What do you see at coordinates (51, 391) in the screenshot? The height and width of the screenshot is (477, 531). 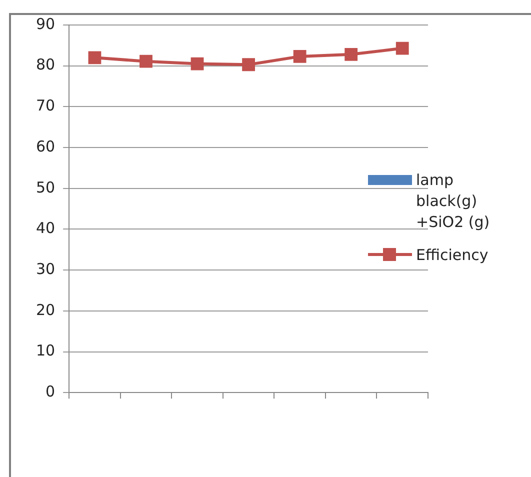 I see `y-tick-label: 0` at bounding box center [51, 391].